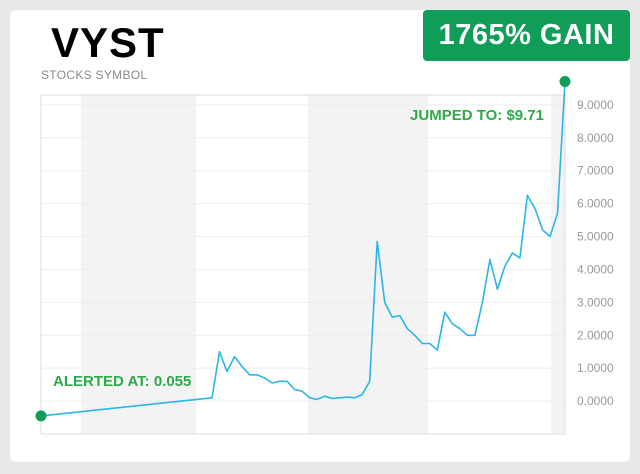  I want to click on end-point, so click(565, 82).